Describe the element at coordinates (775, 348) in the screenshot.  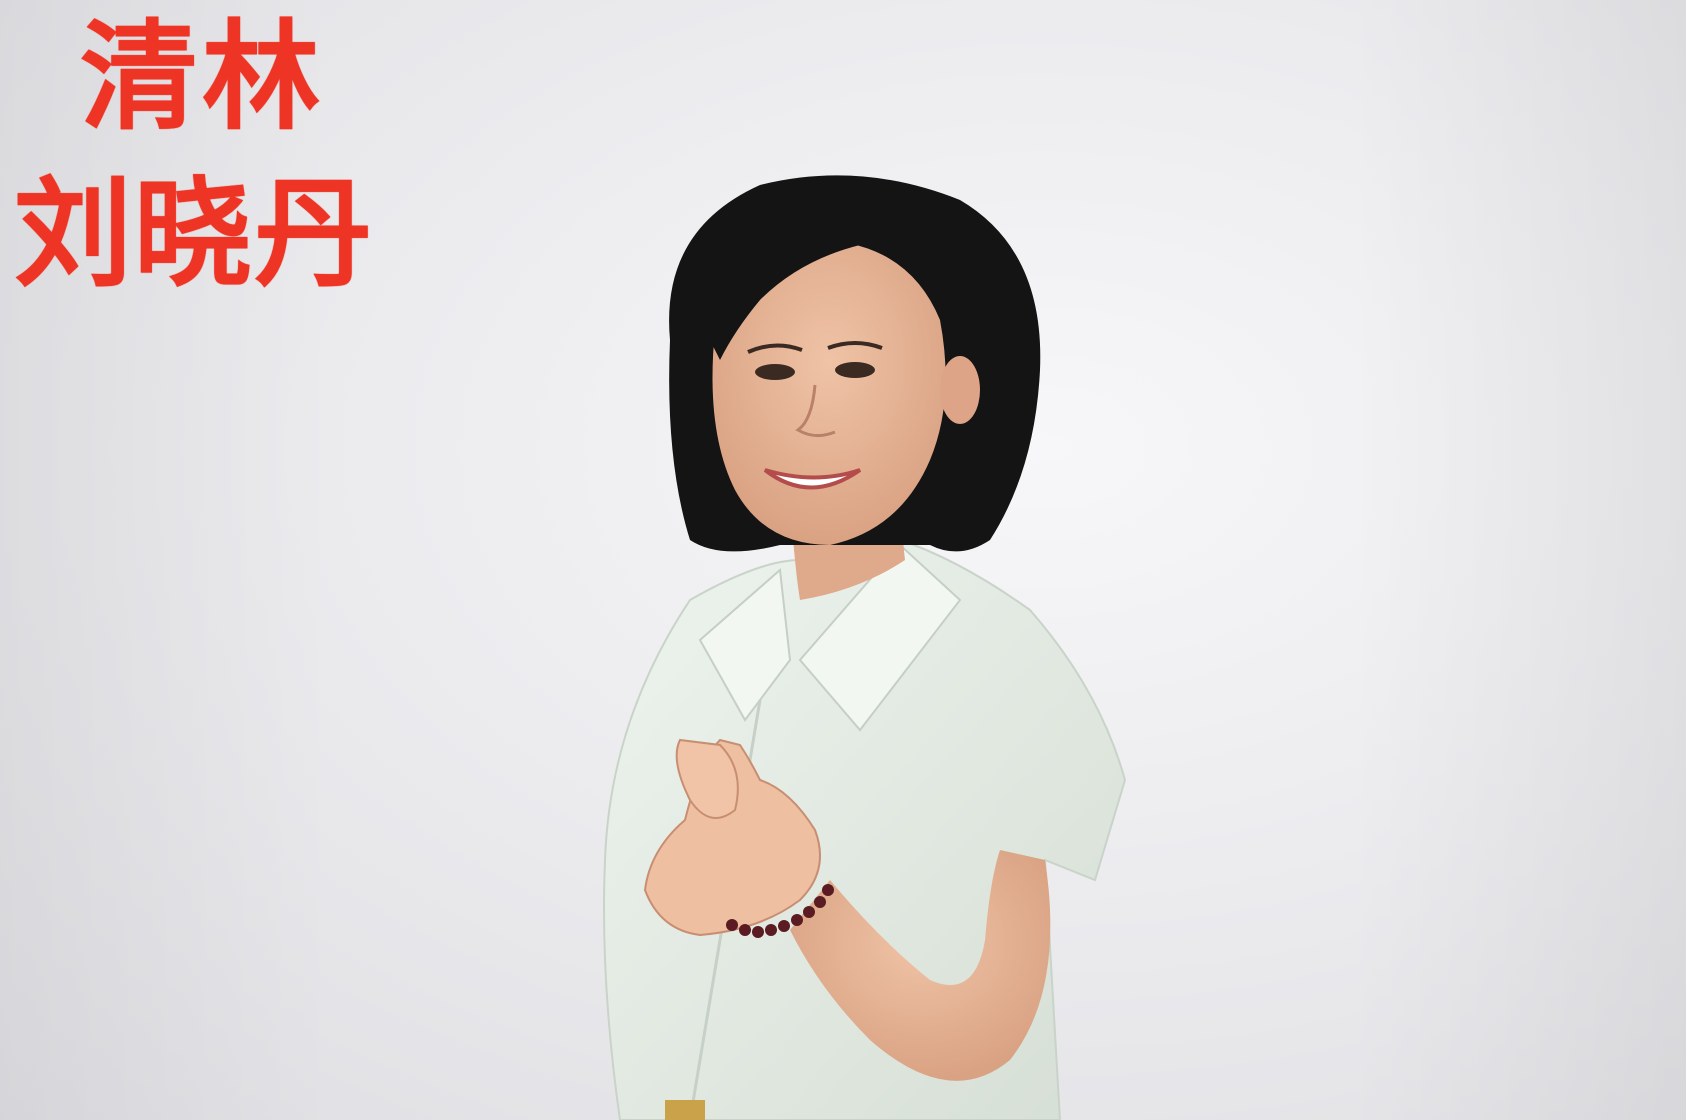
I see `brow-left` at that location.